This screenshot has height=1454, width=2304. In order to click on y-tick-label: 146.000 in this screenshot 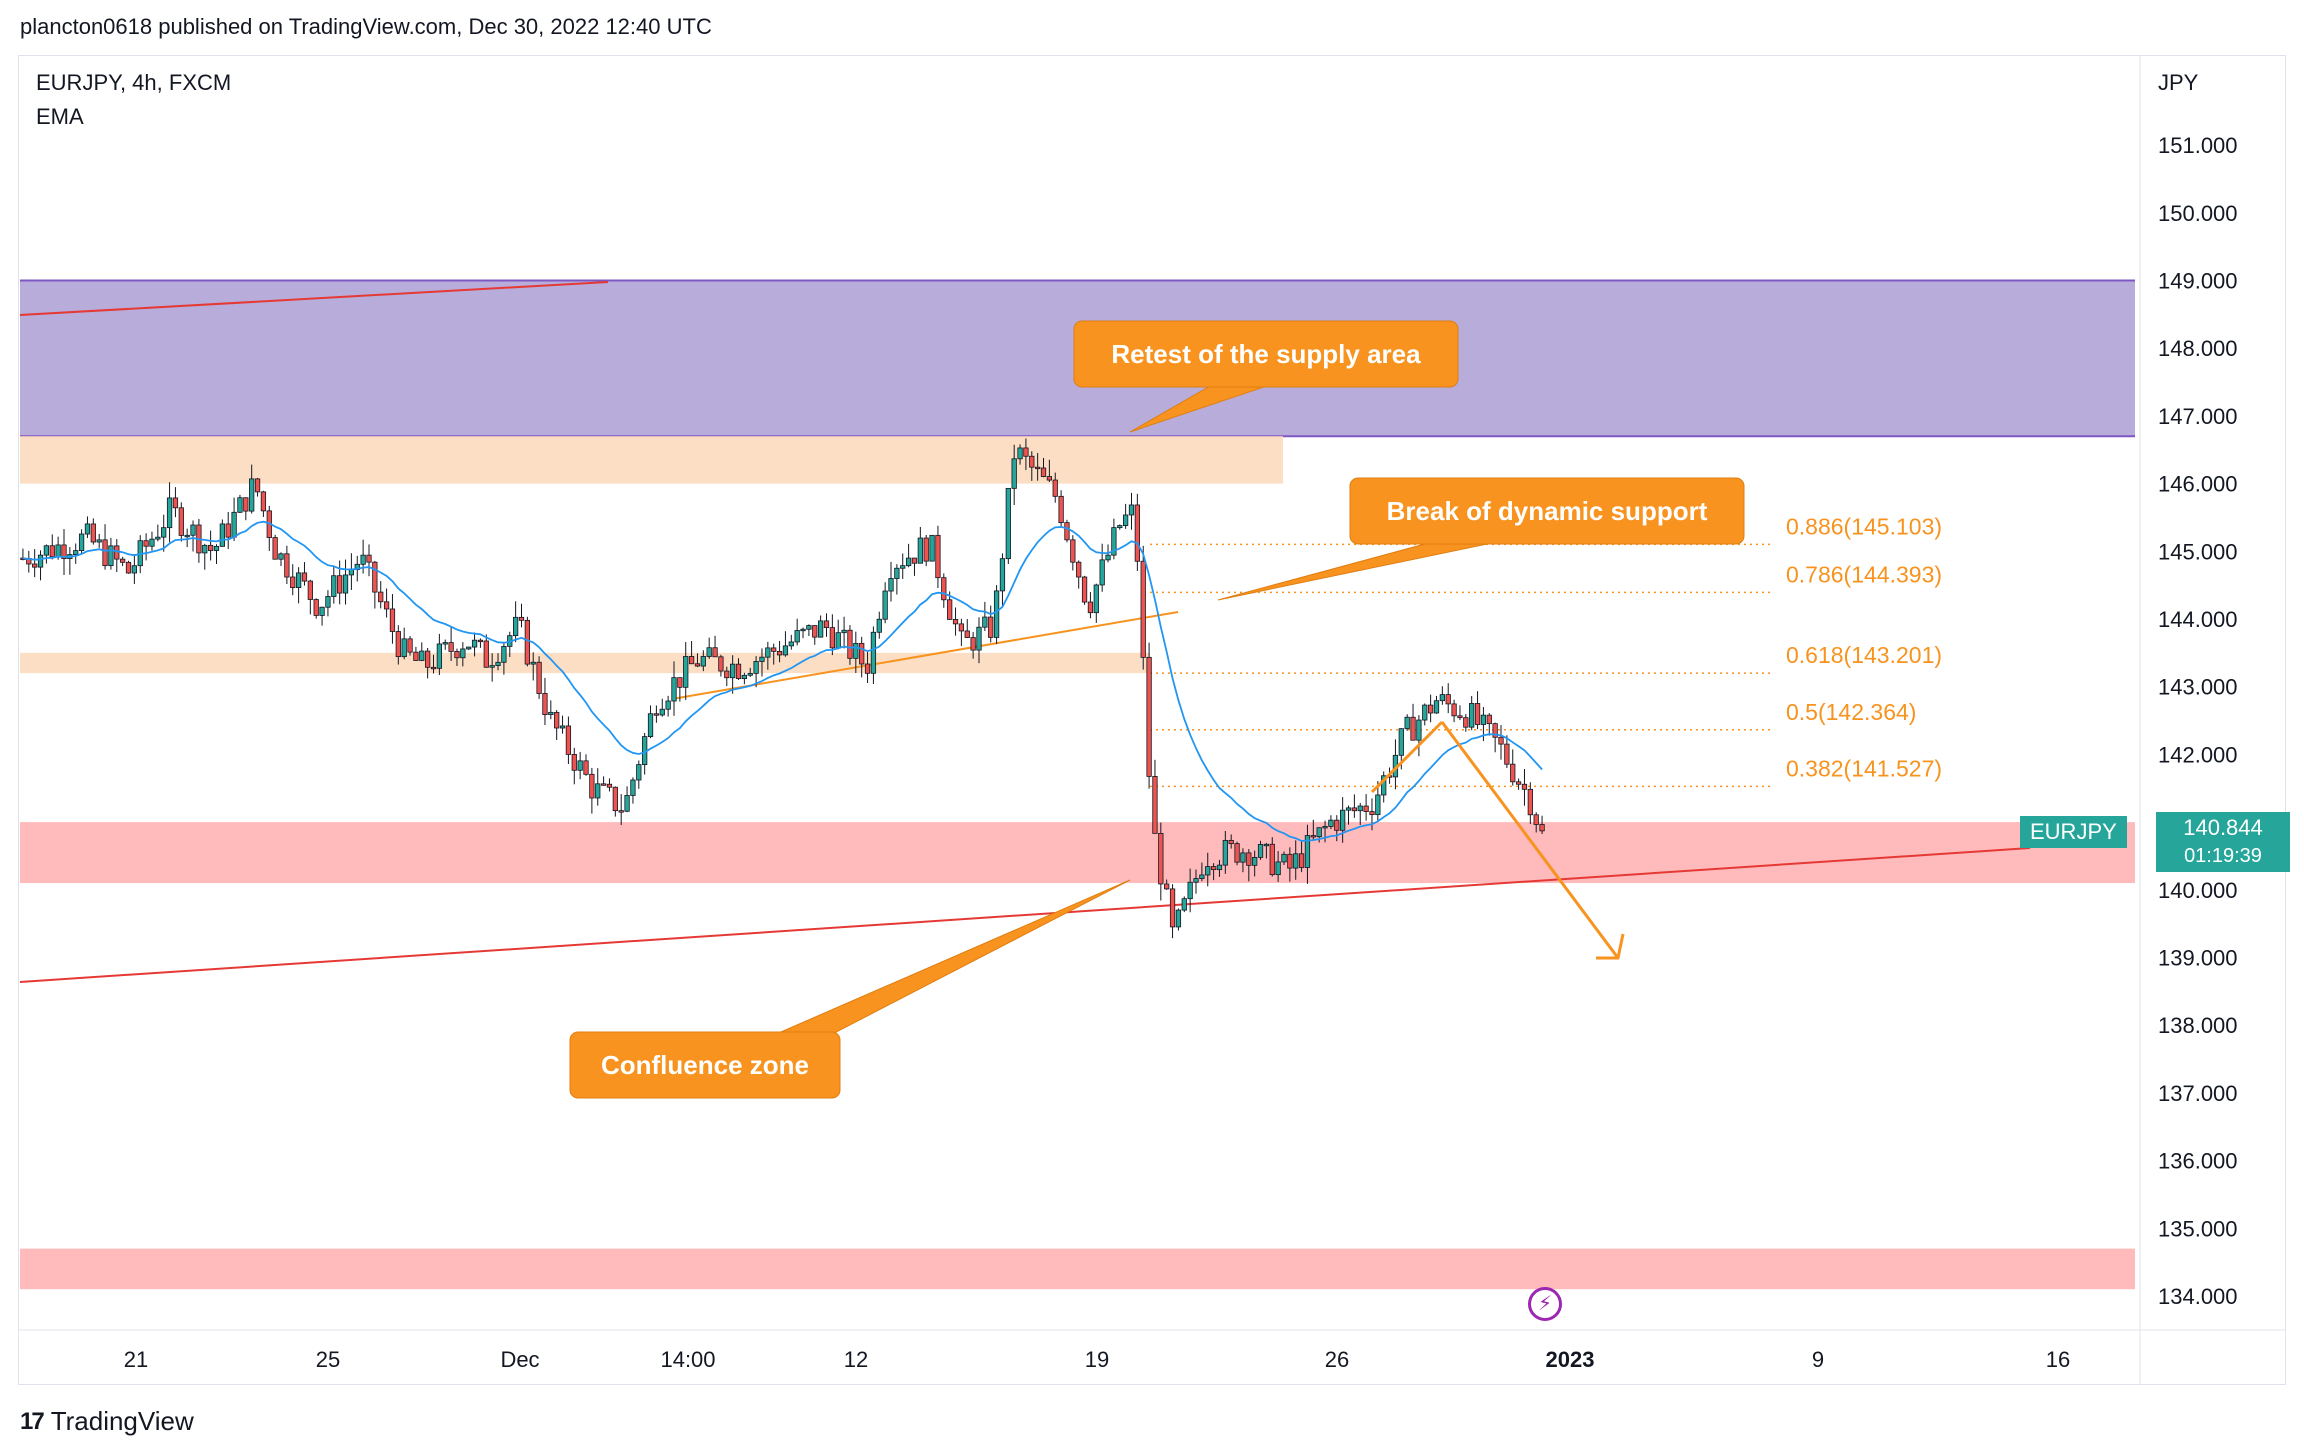, I will do `click(2198, 484)`.